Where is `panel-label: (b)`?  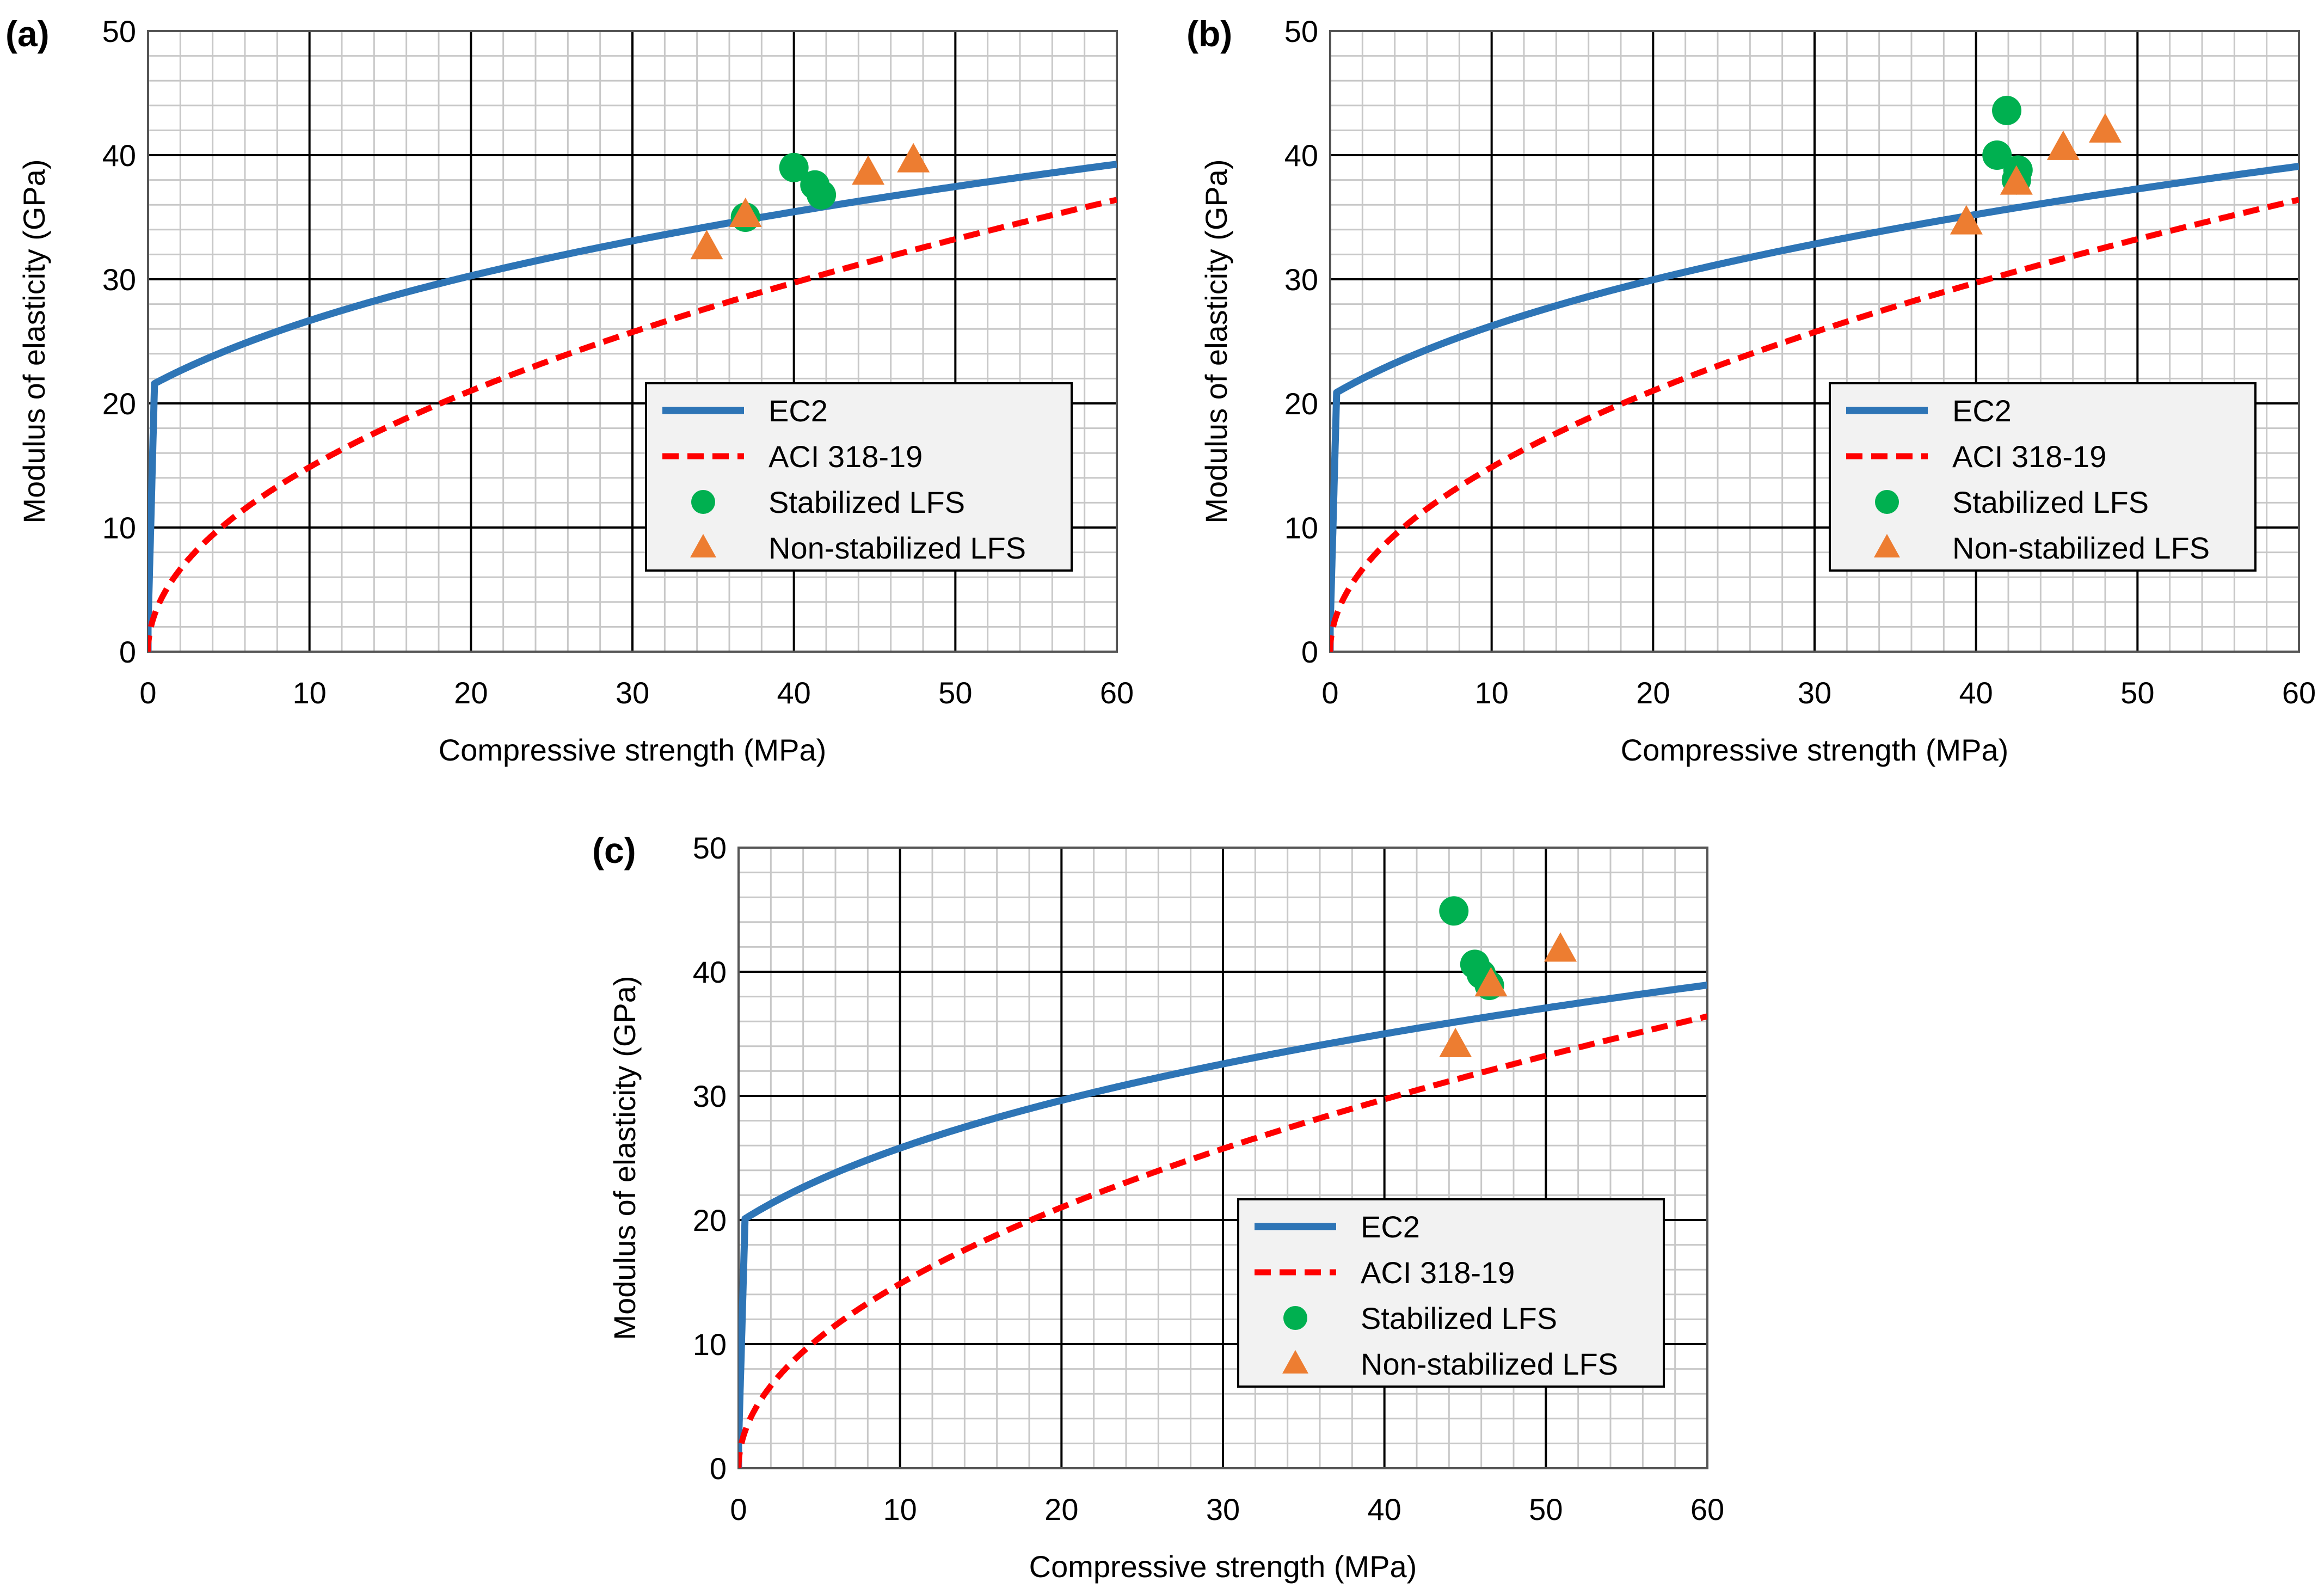 panel-label: (b) is located at coordinates (1209, 34).